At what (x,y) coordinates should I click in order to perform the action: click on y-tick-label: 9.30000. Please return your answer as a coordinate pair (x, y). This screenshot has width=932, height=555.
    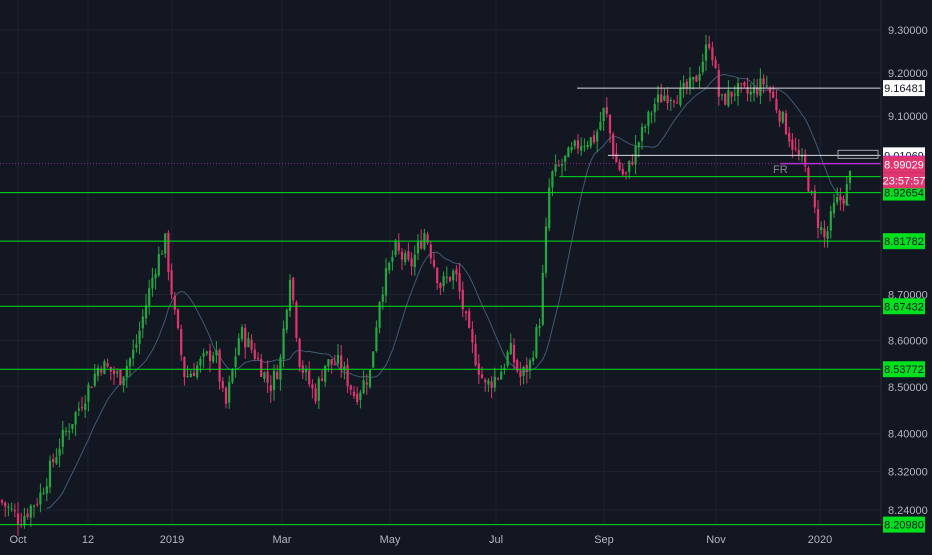
    Looking at the image, I should click on (908, 31).